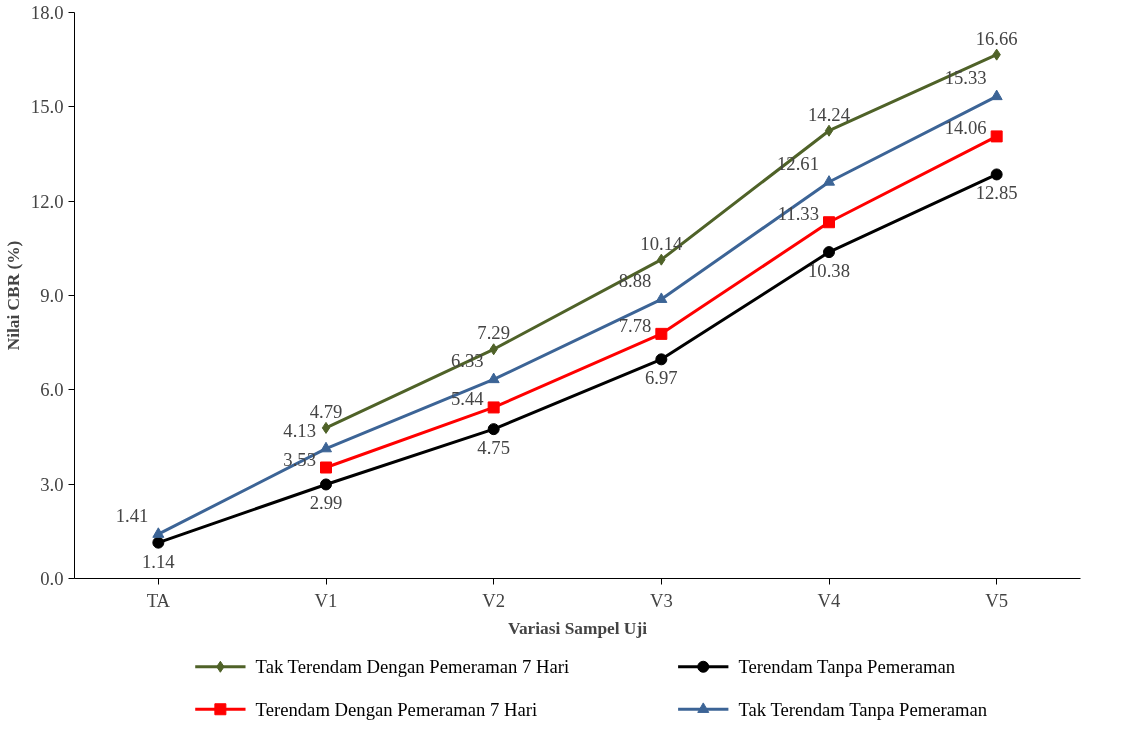 This screenshot has width=1121, height=756. I want to click on y-tick-label: 18.0, so click(47, 12).